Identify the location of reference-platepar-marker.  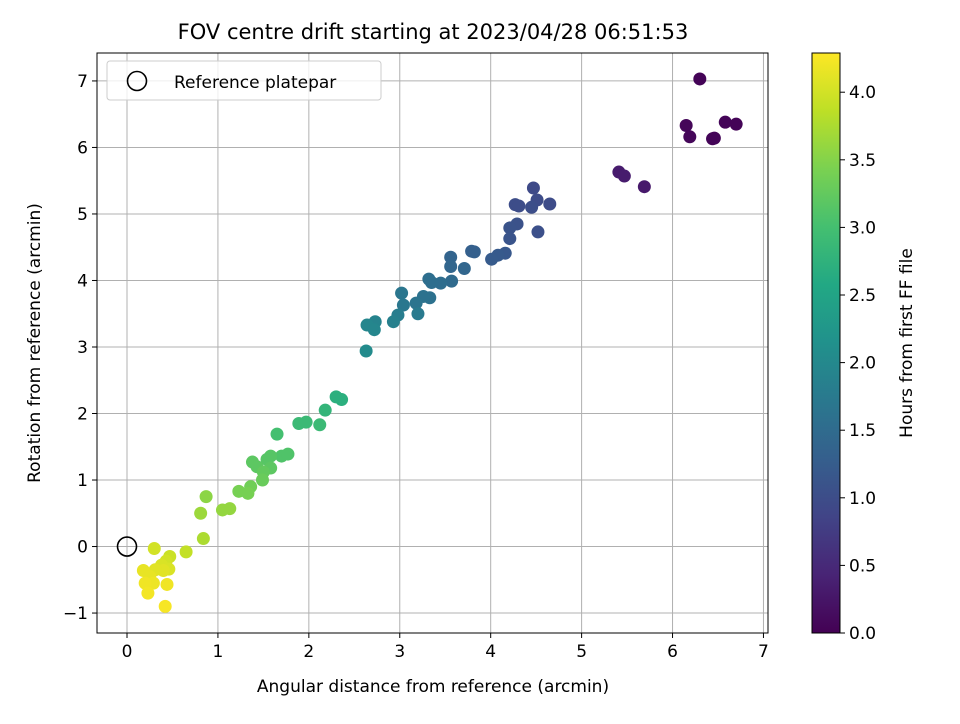
(127, 546).